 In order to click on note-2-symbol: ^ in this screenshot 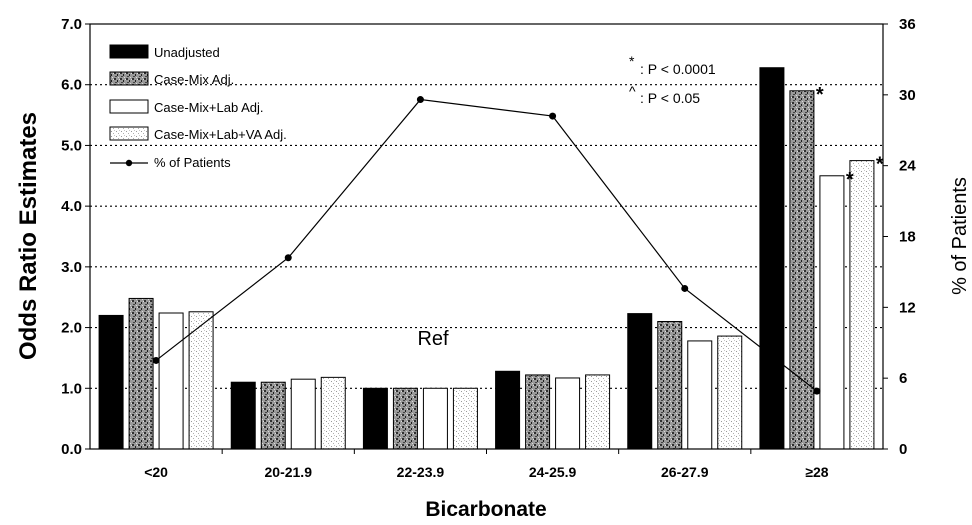, I will do `click(632, 91)`.